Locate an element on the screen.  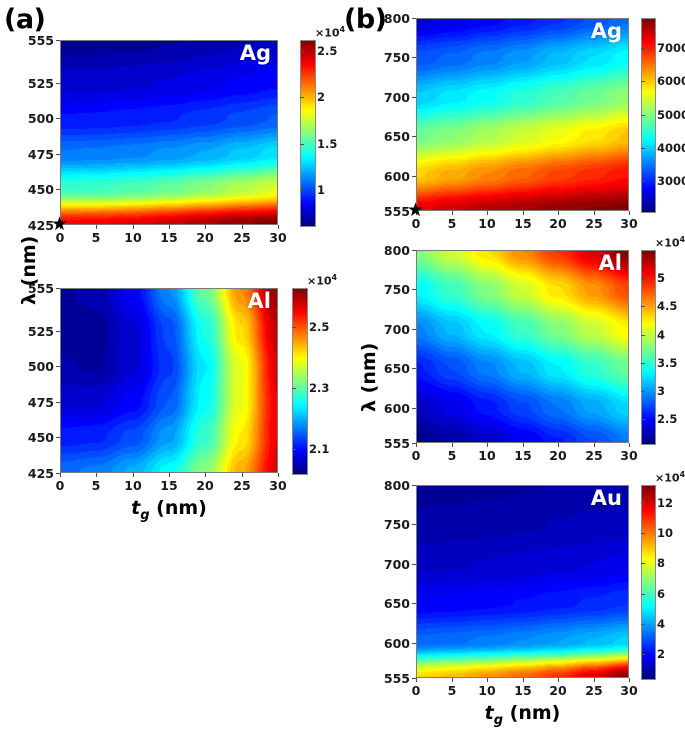
b-au-x-tick-label: 10 is located at coordinates (487, 690).